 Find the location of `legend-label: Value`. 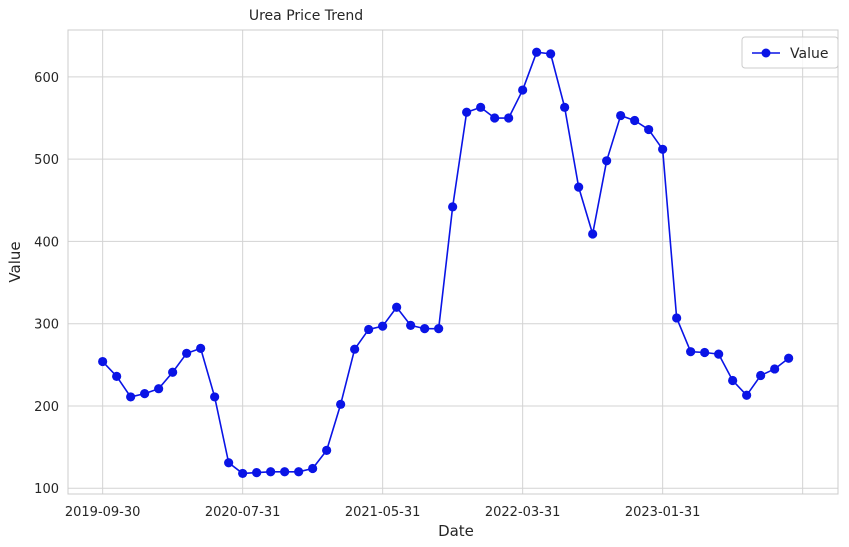

legend-label: Value is located at coordinates (809, 54).